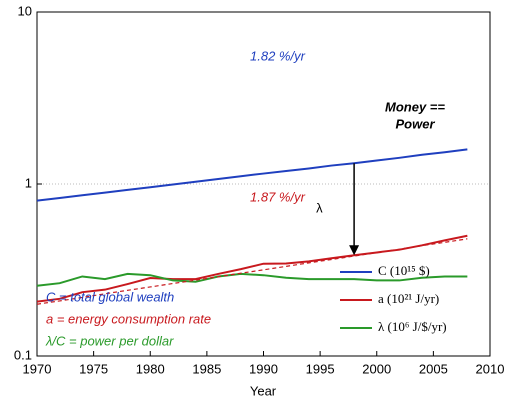 The width and height of the screenshot is (512, 404). Describe the element at coordinates (415, 106) in the screenshot. I see `annotation: Money ==` at that location.